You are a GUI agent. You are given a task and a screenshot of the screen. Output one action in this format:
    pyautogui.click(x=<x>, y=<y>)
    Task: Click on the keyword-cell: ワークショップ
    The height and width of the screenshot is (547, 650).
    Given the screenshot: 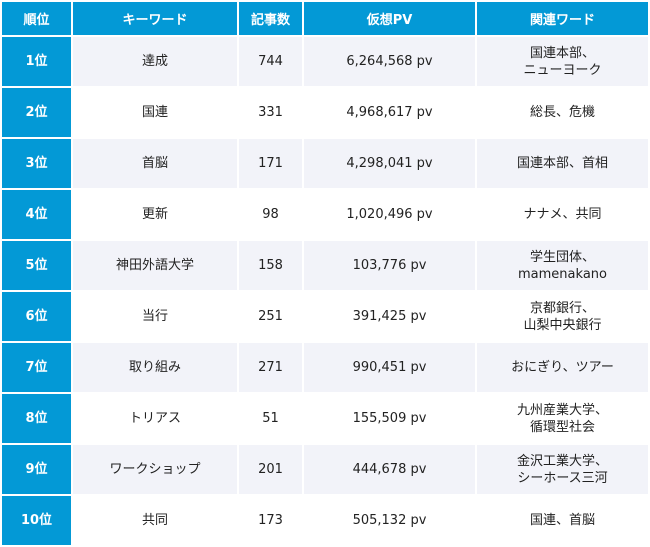 What is the action you would take?
    pyautogui.click(x=155, y=469)
    